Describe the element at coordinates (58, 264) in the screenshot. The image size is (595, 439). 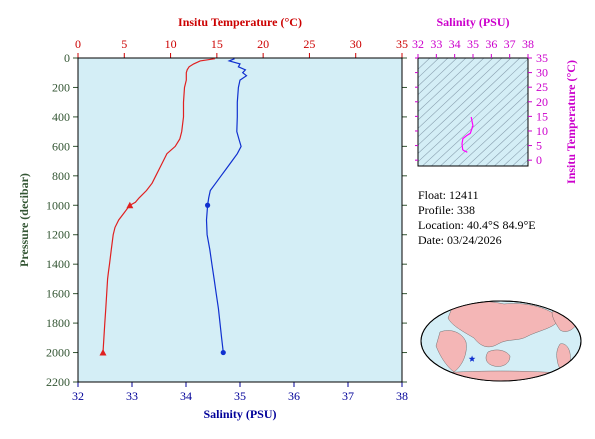
I see `pressure-tick-label: 1400` at that location.